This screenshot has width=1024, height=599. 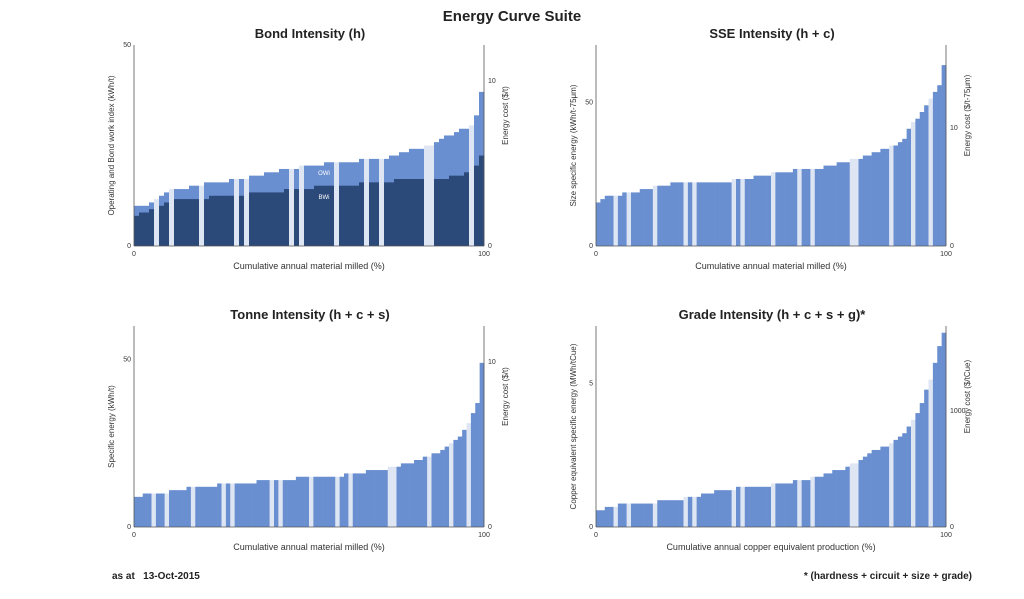 I want to click on footer-date-label: as at, so click(x=123, y=576).